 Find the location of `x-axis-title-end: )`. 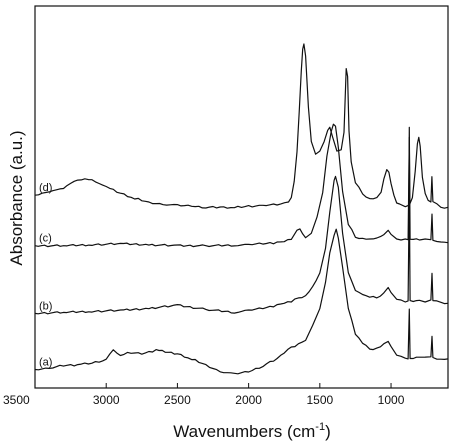

x-axis-title-end: ) is located at coordinates (328, 431).